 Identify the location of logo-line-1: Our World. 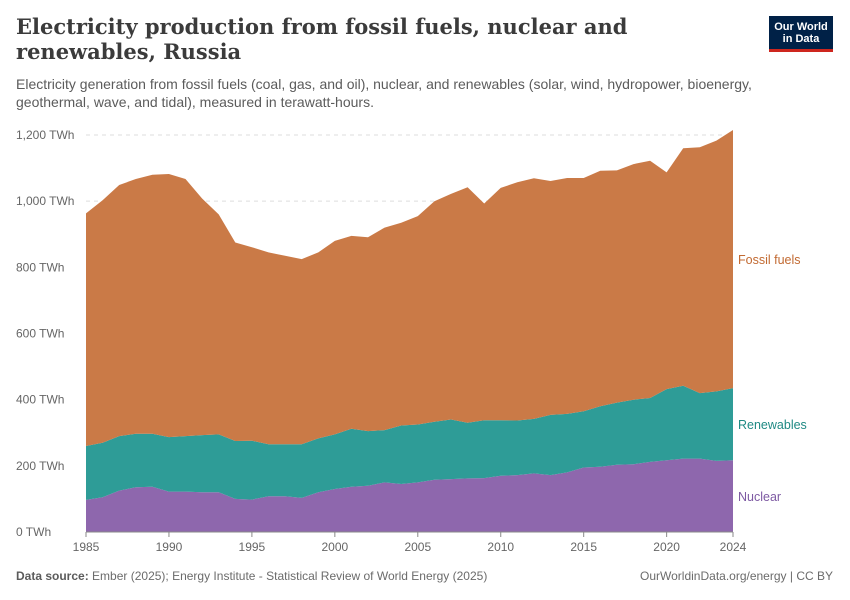
(801, 27).